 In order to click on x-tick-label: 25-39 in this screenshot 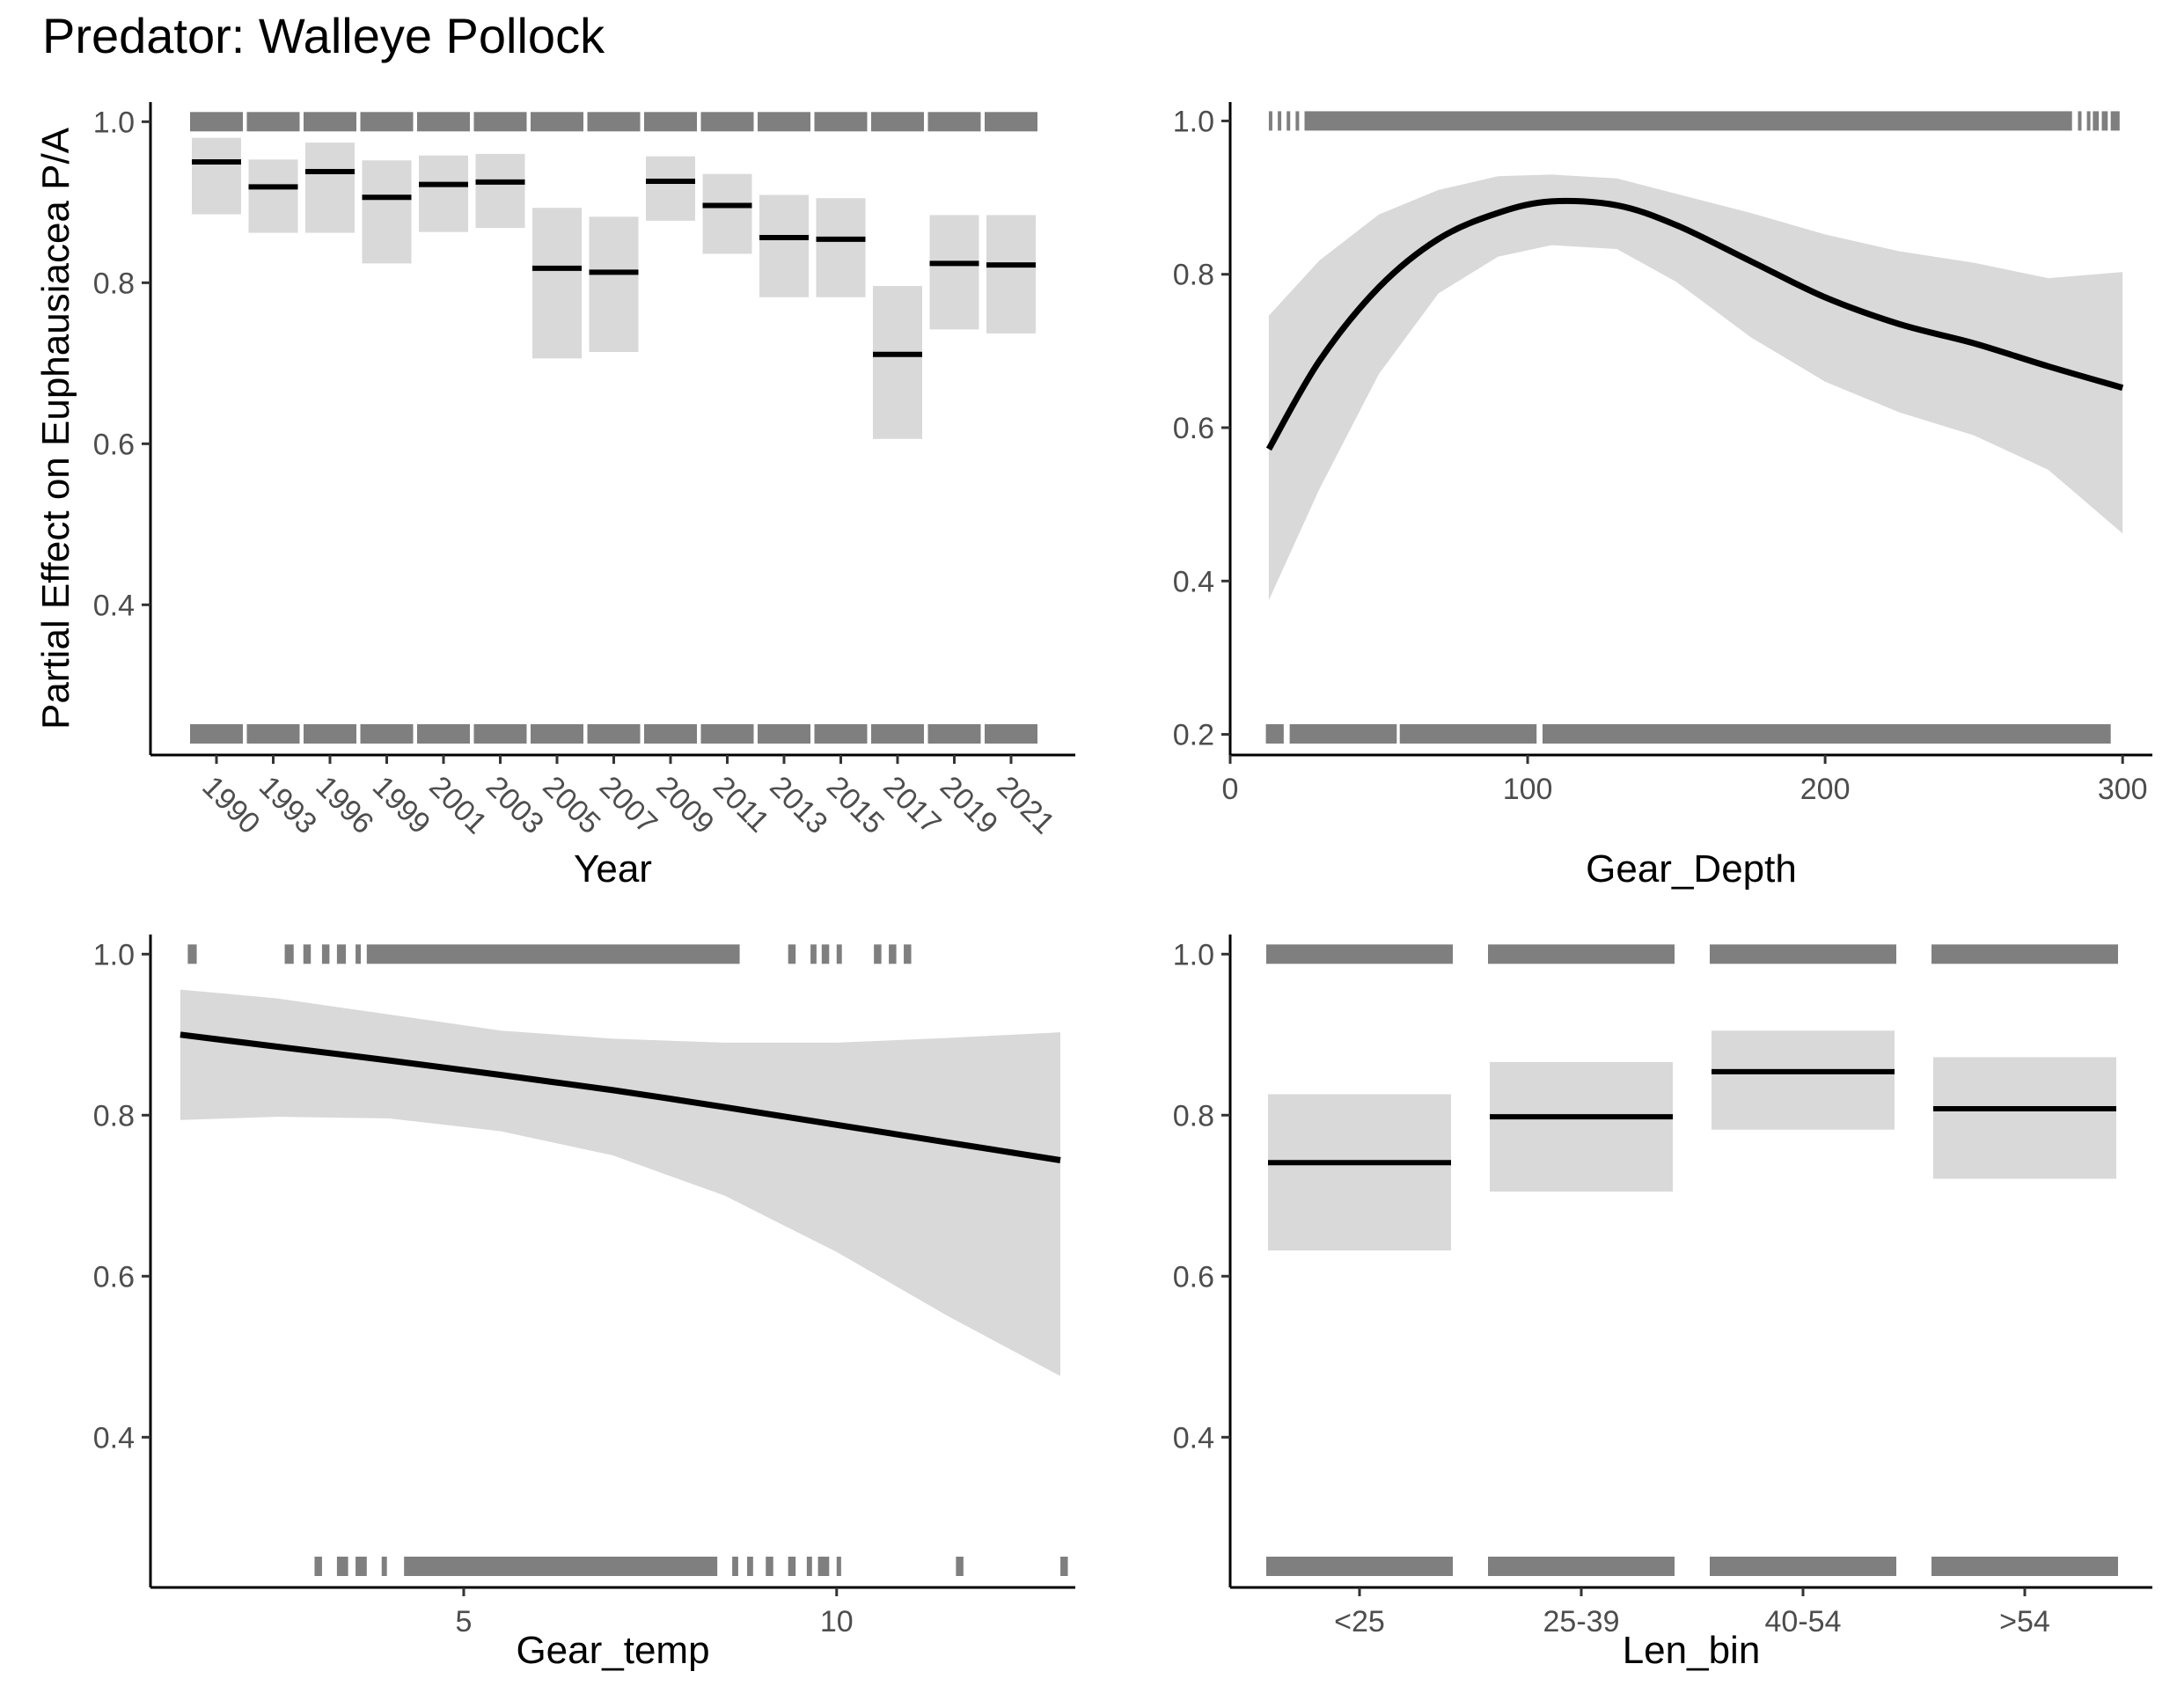, I will do `click(1581, 1621)`.